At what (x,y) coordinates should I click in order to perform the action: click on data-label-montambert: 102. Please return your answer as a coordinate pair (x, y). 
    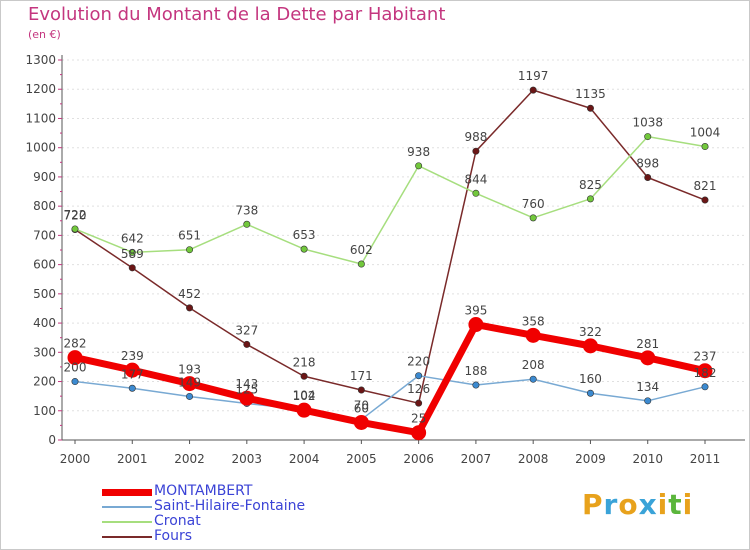
    Looking at the image, I should click on (304, 396).